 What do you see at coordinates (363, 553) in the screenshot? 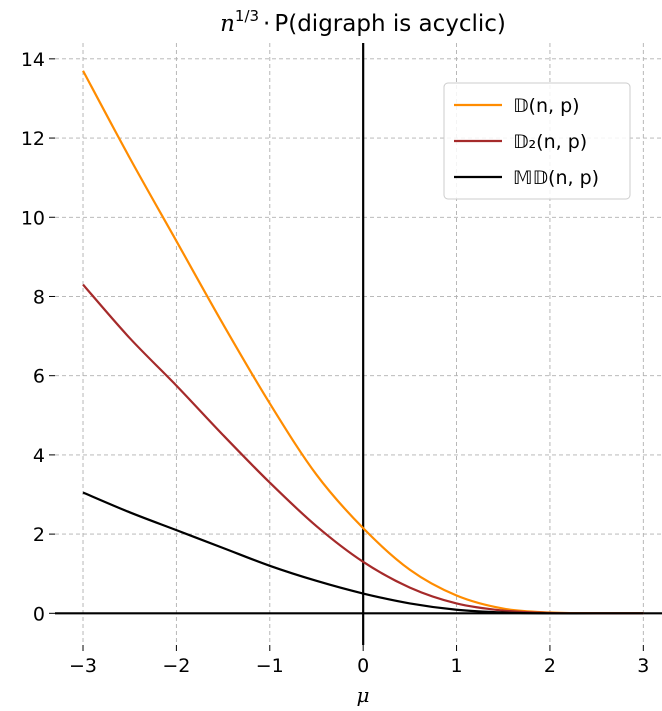
I see `series-line-md` at bounding box center [363, 553].